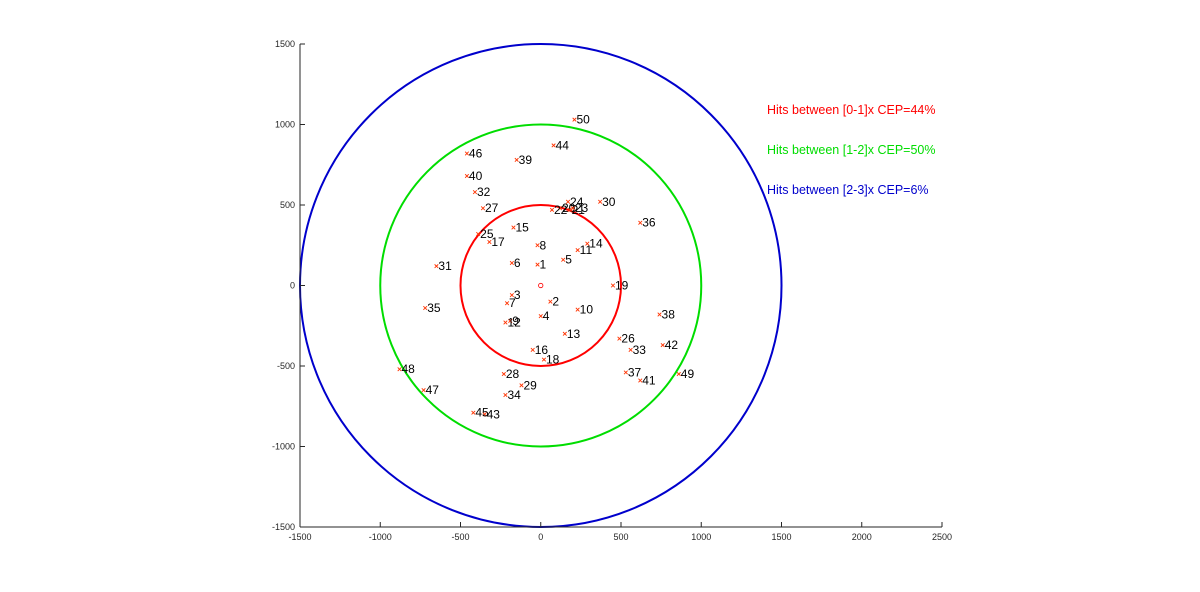  What do you see at coordinates (540, 537) in the screenshot?
I see `x-tick-label: 0` at bounding box center [540, 537].